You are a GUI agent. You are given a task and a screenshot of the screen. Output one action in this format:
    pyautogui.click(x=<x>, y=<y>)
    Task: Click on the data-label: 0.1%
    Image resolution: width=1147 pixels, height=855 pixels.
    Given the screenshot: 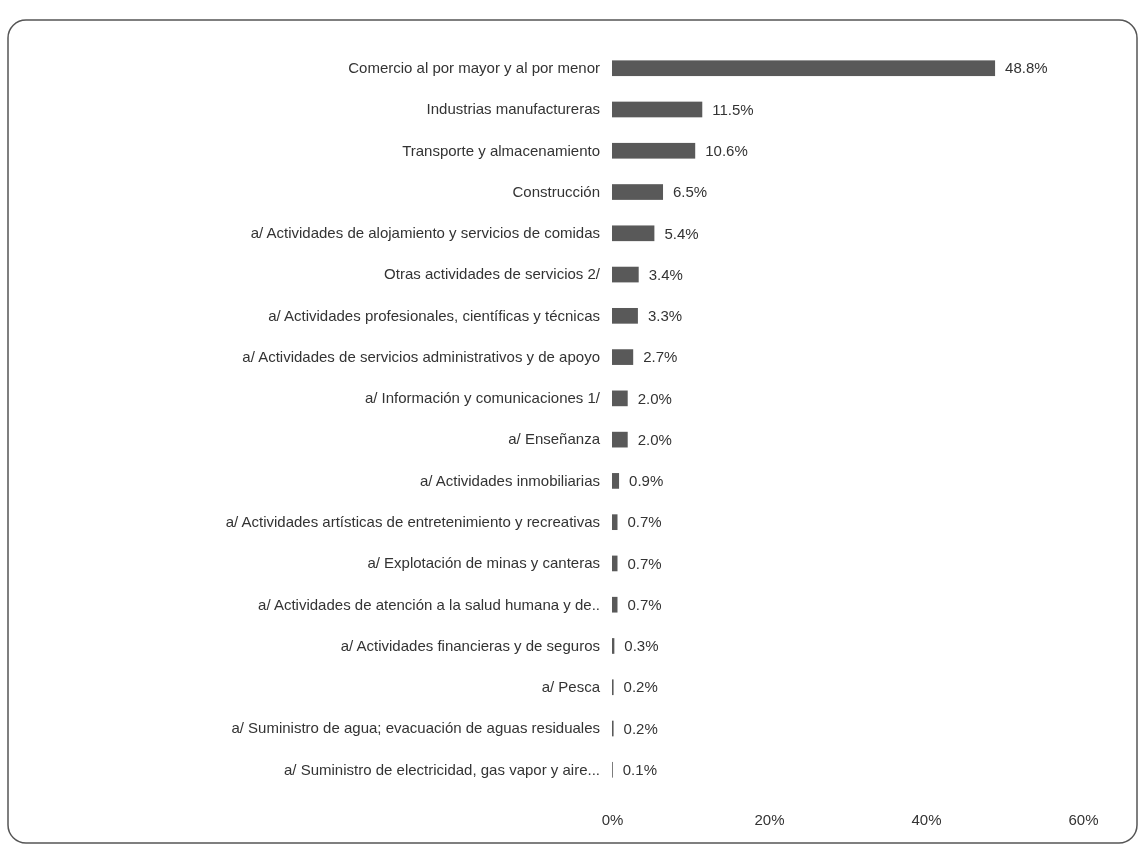 What is the action you would take?
    pyautogui.click(x=639, y=770)
    